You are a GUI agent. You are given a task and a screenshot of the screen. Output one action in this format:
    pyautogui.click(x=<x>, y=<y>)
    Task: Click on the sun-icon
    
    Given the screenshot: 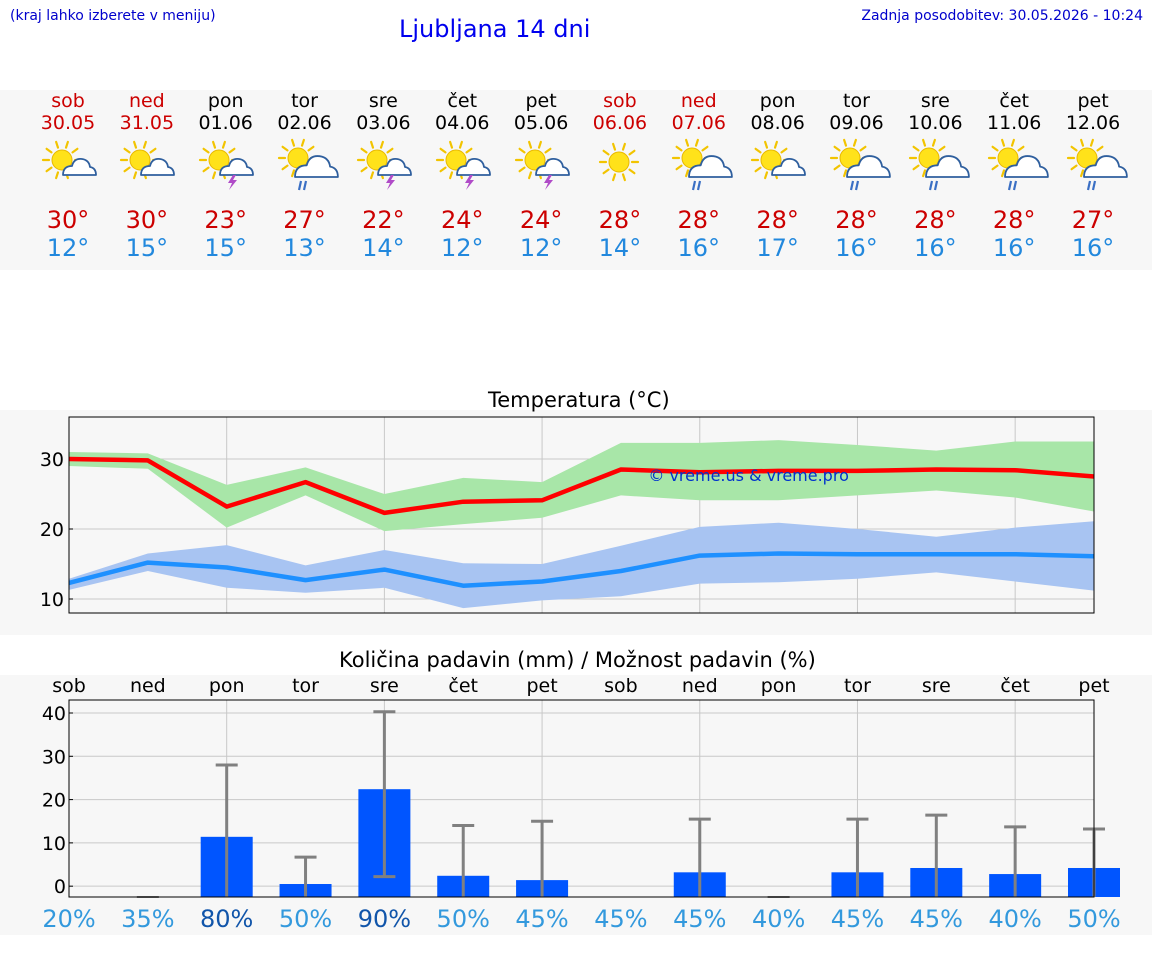 What is the action you would take?
    pyautogui.click(x=619, y=162)
    